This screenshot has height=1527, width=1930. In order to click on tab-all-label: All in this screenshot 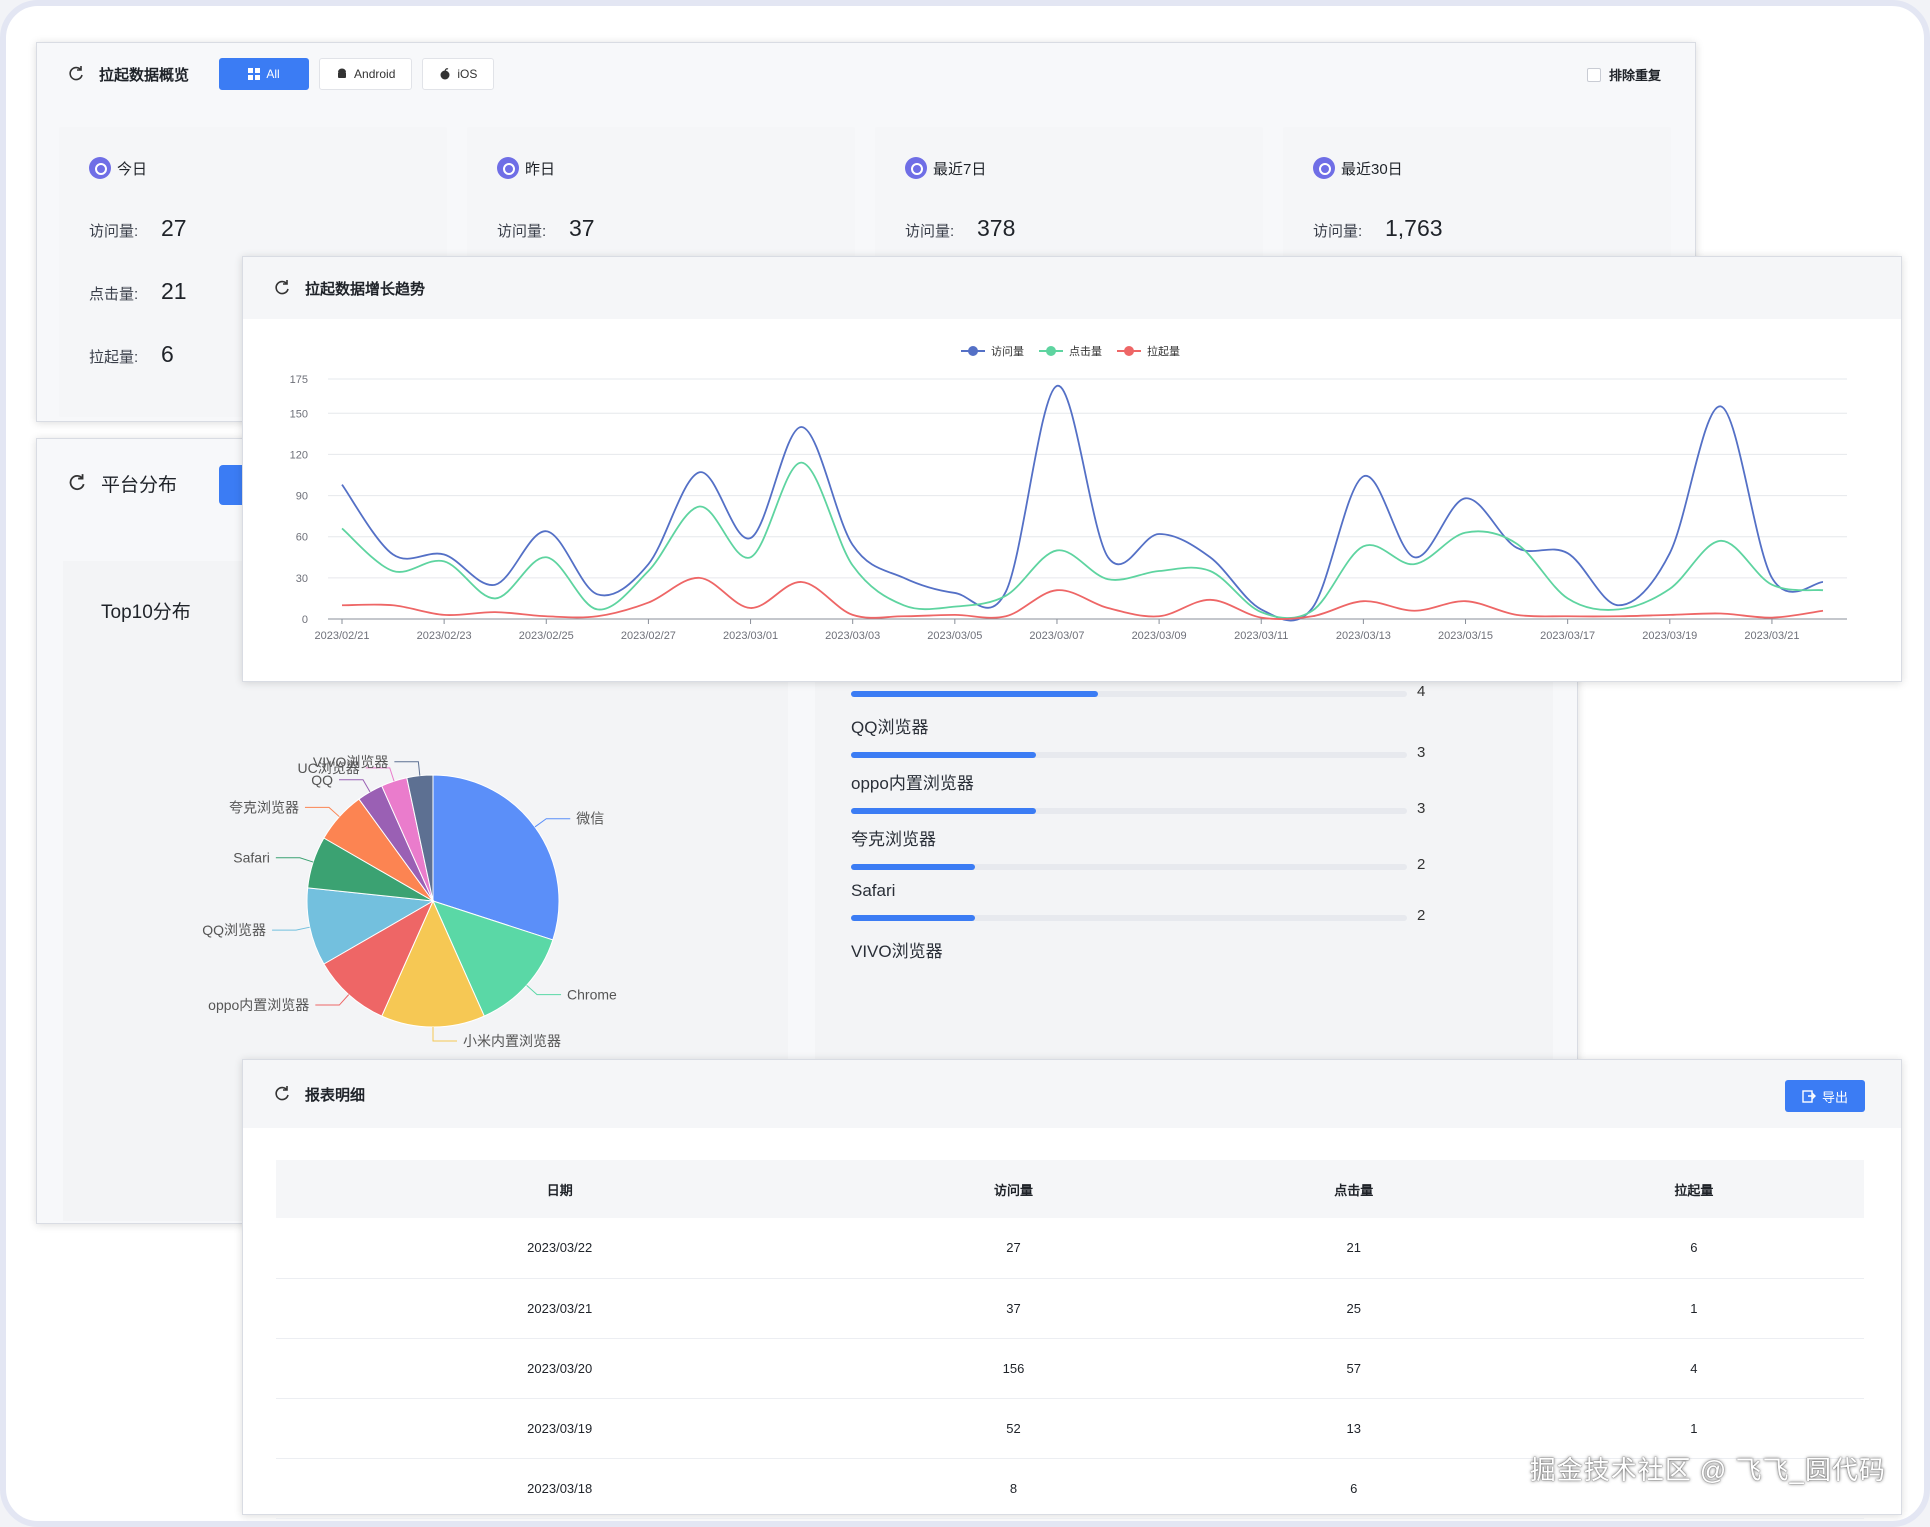, I will do `click(273, 74)`.